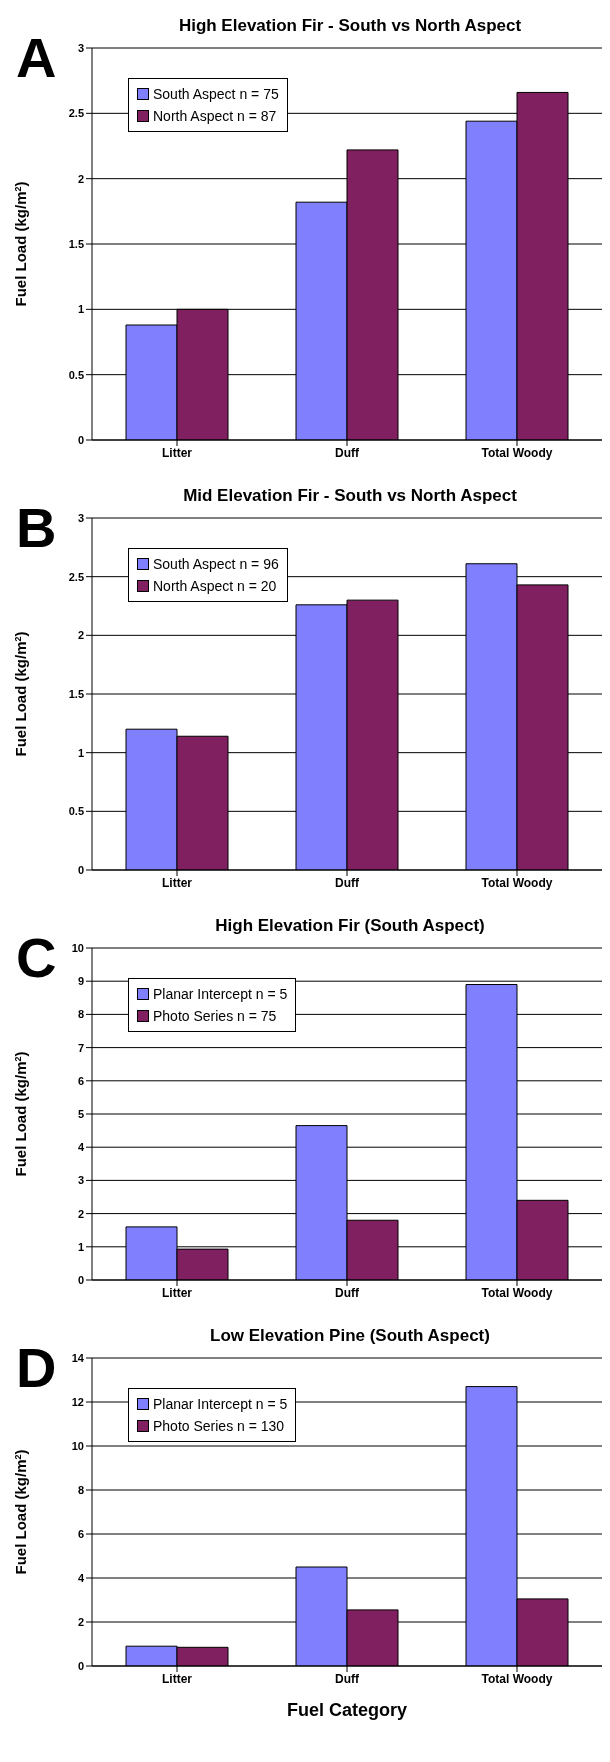 This screenshot has width=610, height=1762. I want to click on chart-title: High Elevation Fir (South Aspect), so click(350, 926).